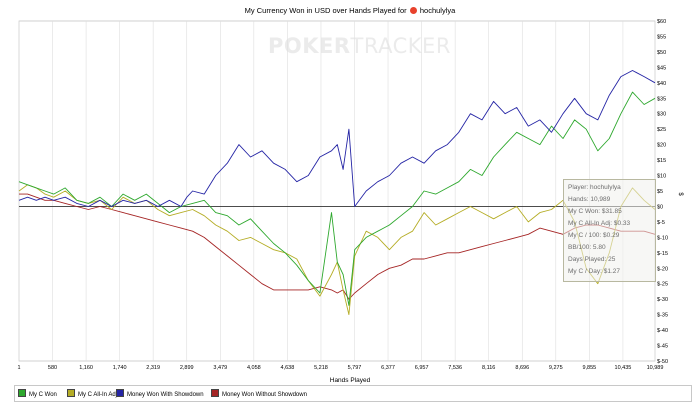 This screenshot has width=700, height=413. I want to click on legend-label: Money Won Without Showdown, so click(264, 395).